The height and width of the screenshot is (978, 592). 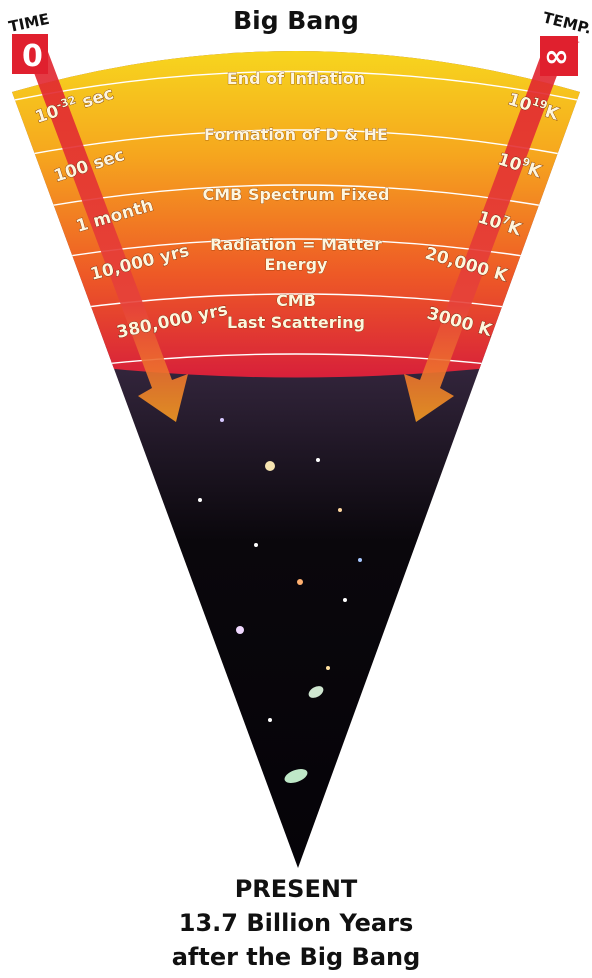 I want to click on diagram-title: Big Bang, so click(x=296, y=20).